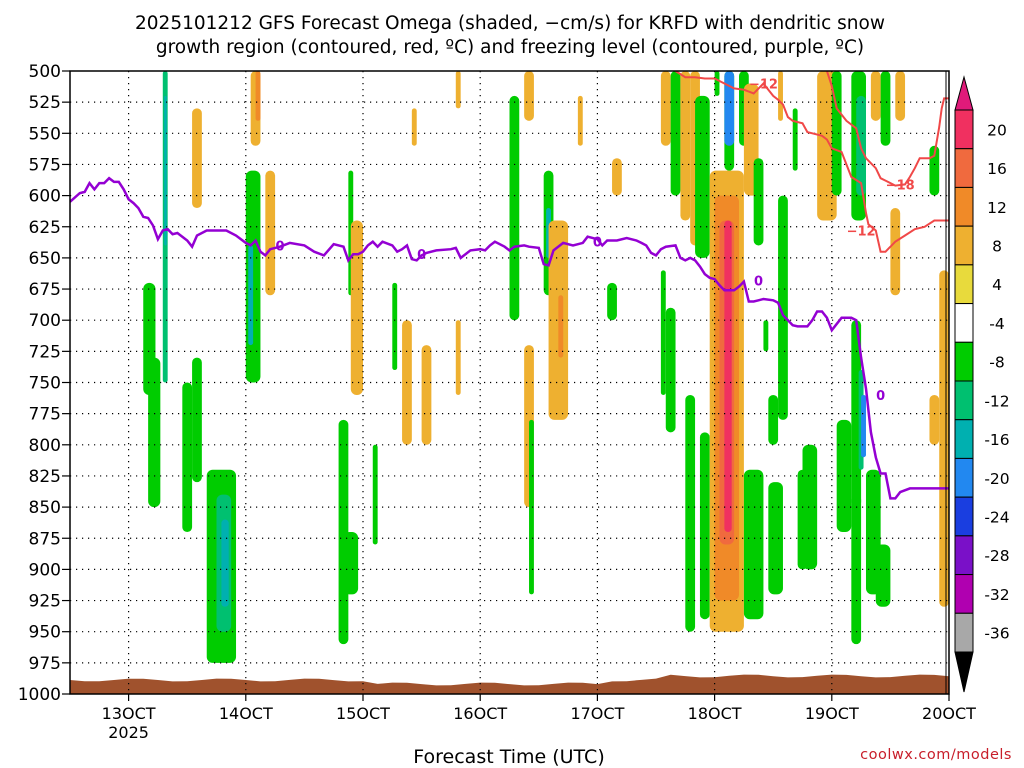 The image size is (1024, 768). Describe the element at coordinates (936, 755) in the screenshot. I see `credit-link: coolwx.com/models` at that location.